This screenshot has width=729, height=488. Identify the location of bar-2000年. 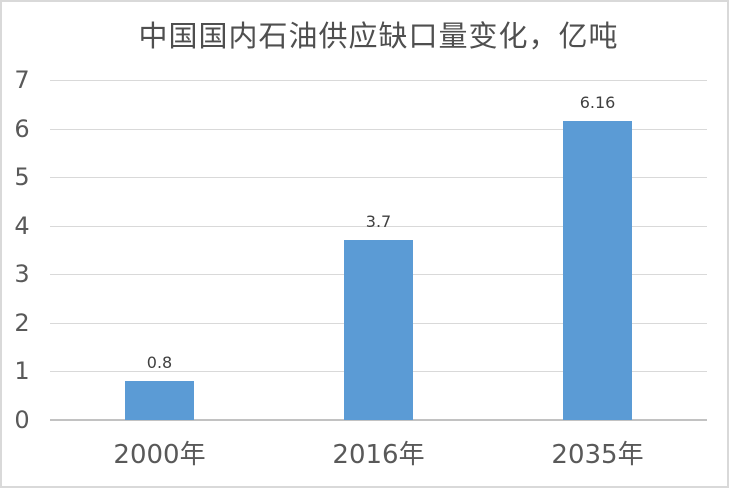
(159, 400).